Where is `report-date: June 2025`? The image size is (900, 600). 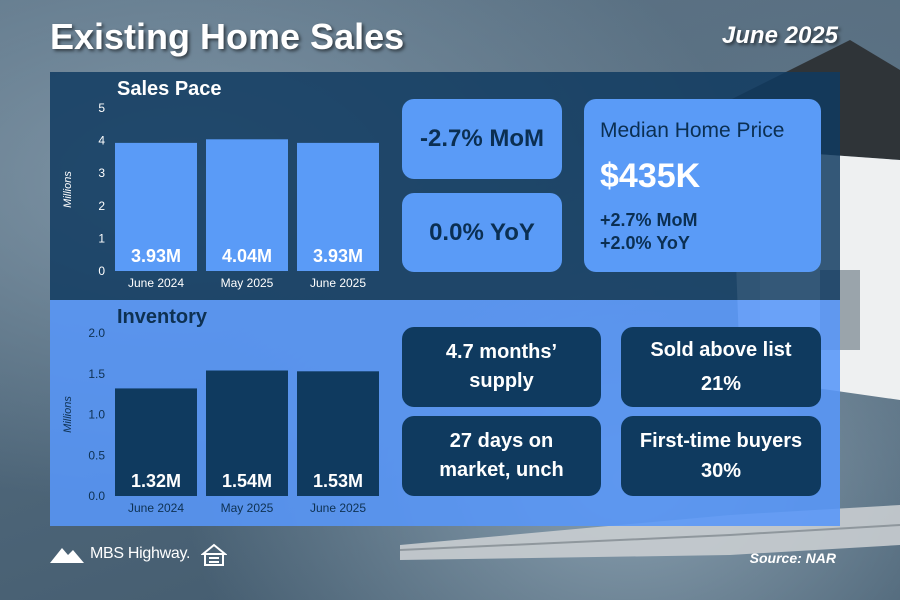
report-date: June 2025 is located at coordinates (779, 35).